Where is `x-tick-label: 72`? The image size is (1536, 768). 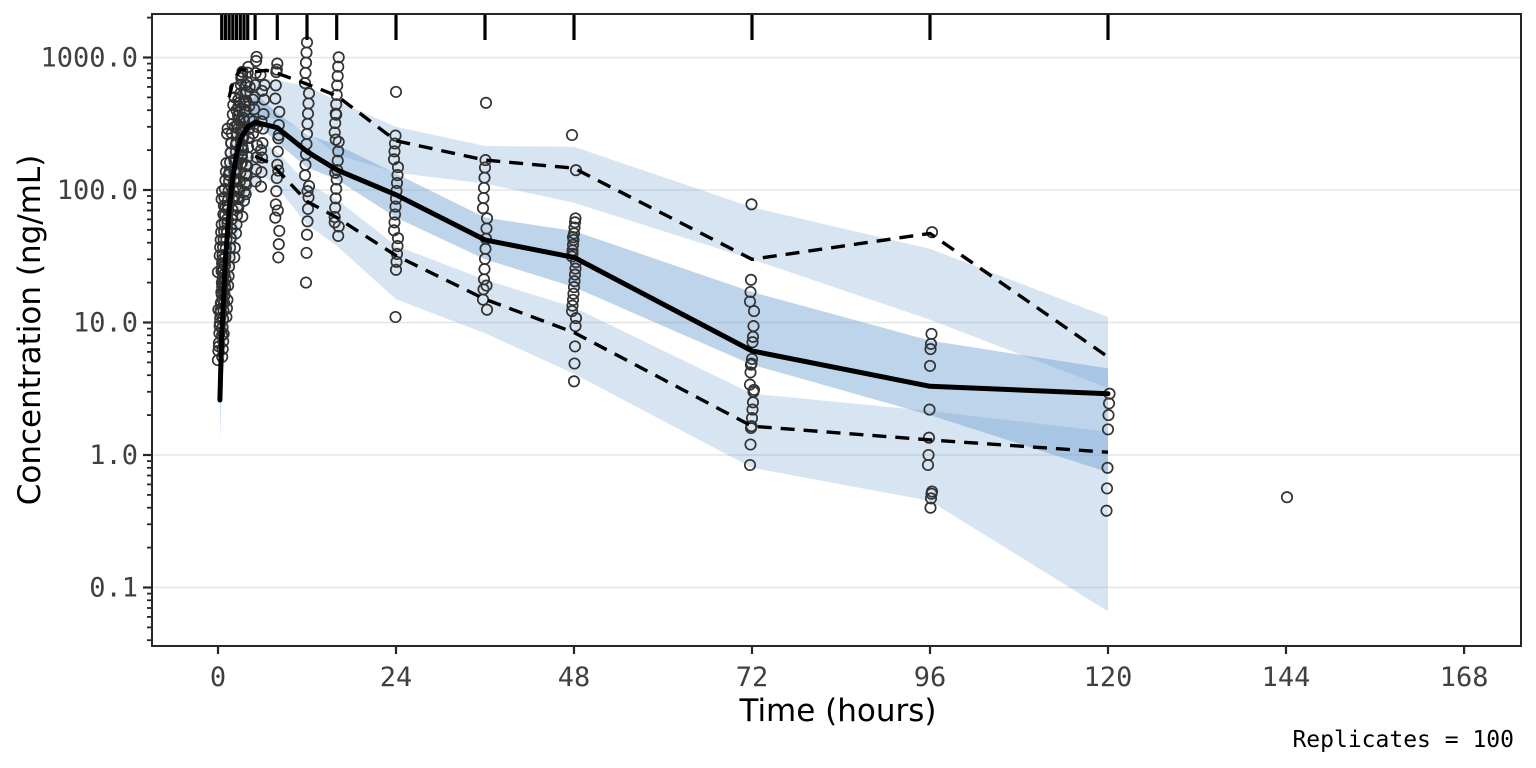
x-tick-label: 72 is located at coordinates (752, 677).